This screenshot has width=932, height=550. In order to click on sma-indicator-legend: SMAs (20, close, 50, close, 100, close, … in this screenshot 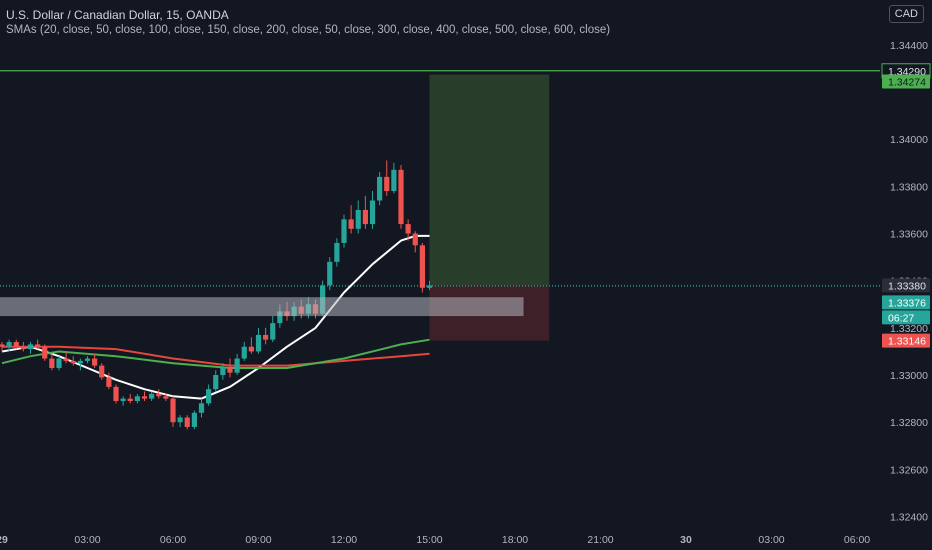, I will do `click(308, 30)`.